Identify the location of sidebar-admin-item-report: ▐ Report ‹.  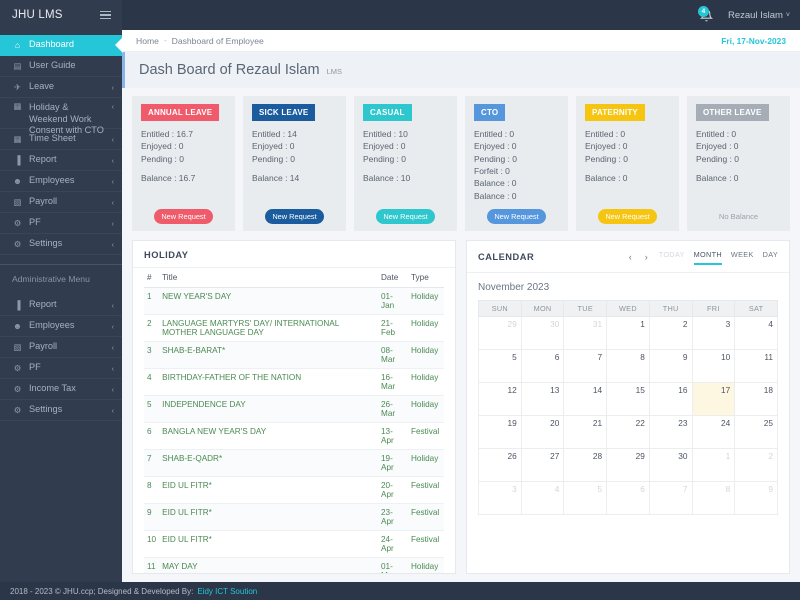
(61, 305).